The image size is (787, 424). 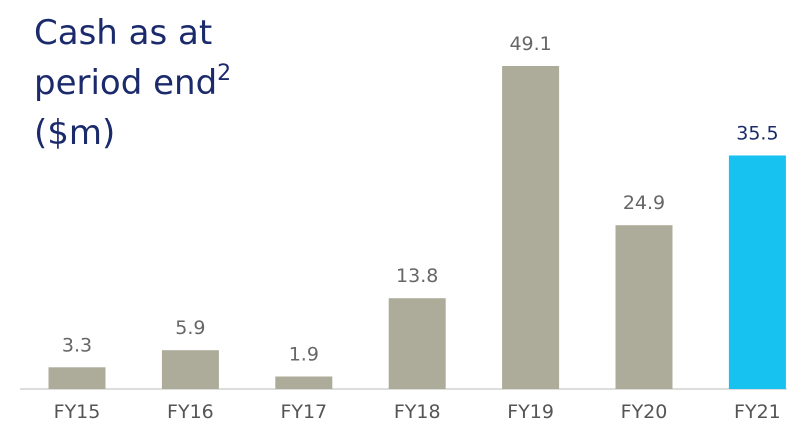 I want to click on value-label: 5.9, so click(x=190, y=328).